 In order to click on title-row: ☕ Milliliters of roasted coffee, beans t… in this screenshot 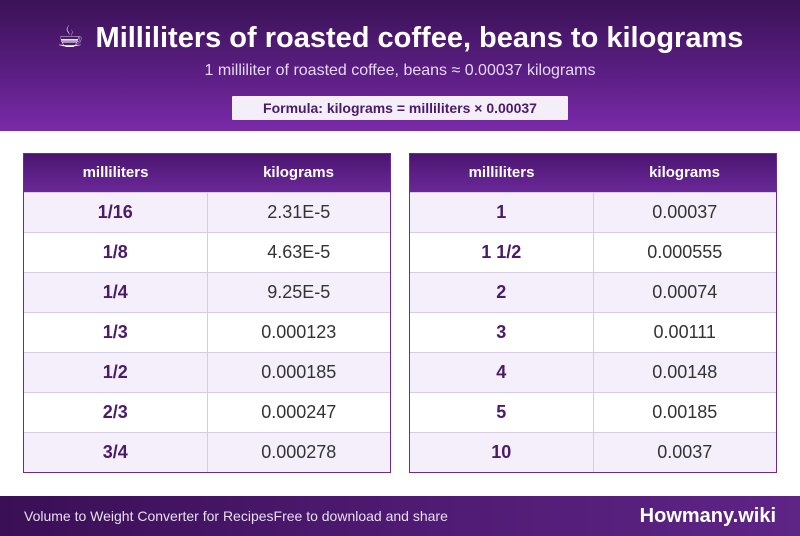, I will do `click(400, 38)`.